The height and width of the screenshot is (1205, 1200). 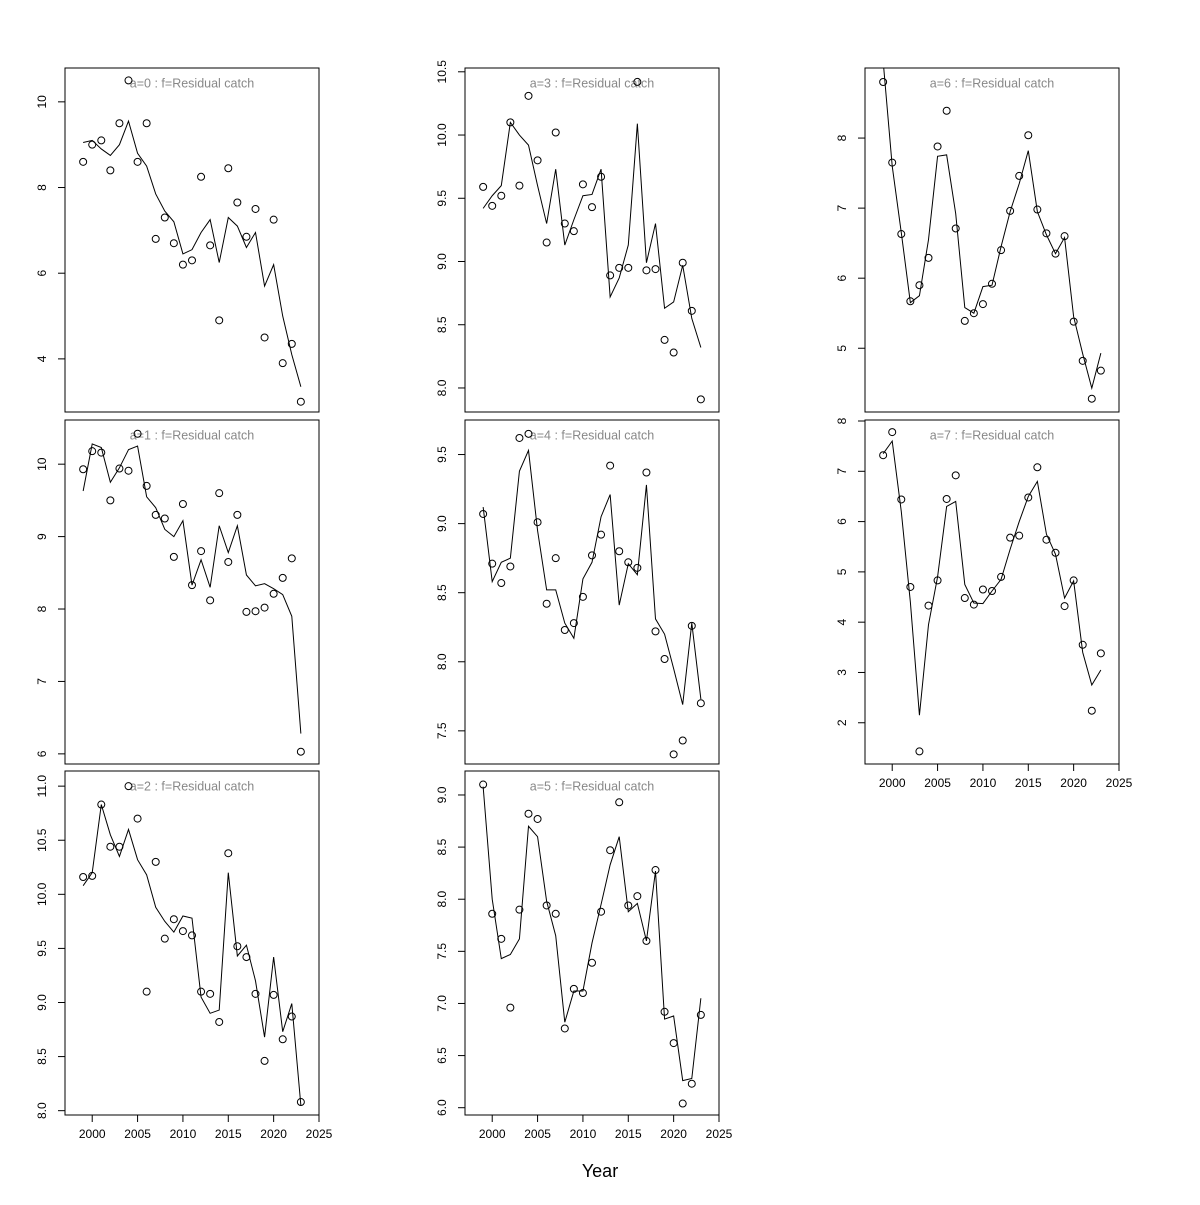 What do you see at coordinates (192, 83) in the screenshot?
I see `panel-title: a=0 : f=Residual catch` at bounding box center [192, 83].